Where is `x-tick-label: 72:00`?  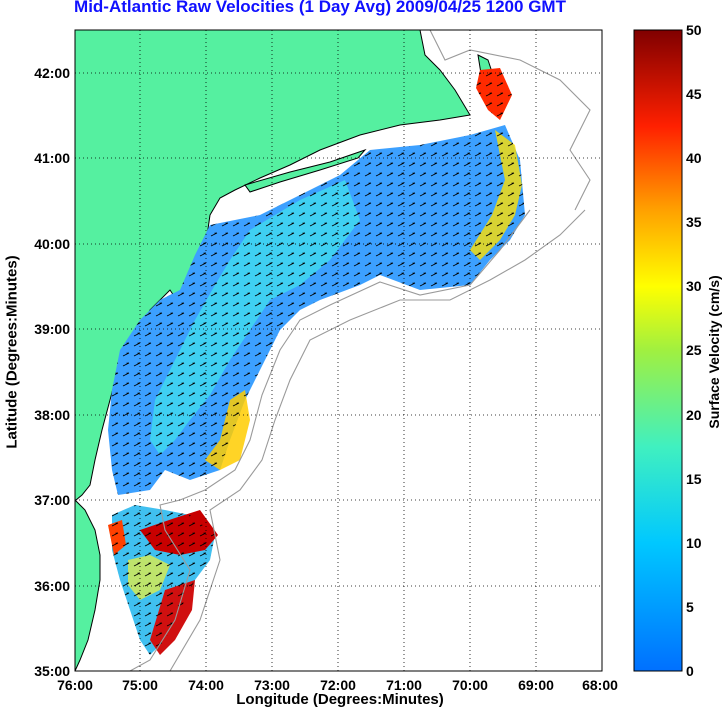 x-tick-label: 72:00 is located at coordinates (338, 685).